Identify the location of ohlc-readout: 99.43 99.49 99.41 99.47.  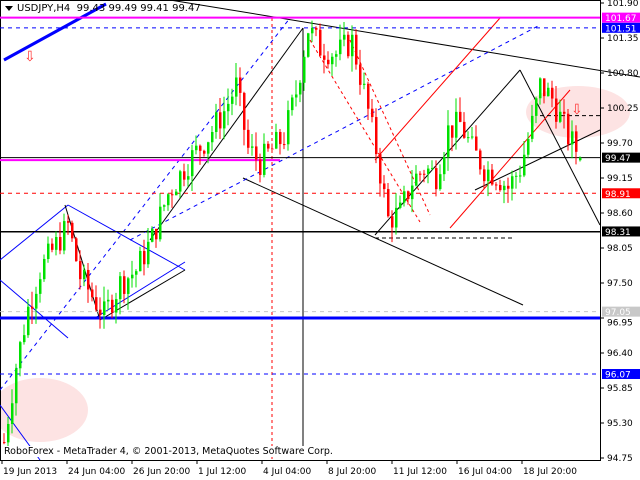
(138, 8).